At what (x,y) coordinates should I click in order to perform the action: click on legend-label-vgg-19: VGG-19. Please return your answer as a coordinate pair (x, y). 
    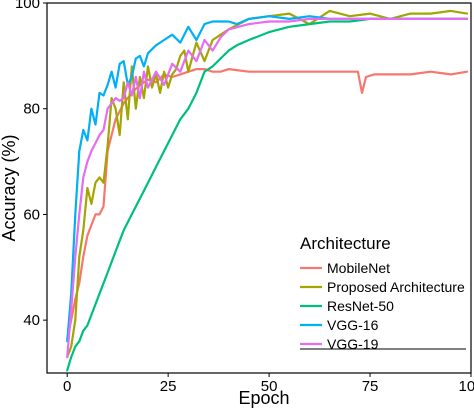
    Looking at the image, I should click on (353, 344).